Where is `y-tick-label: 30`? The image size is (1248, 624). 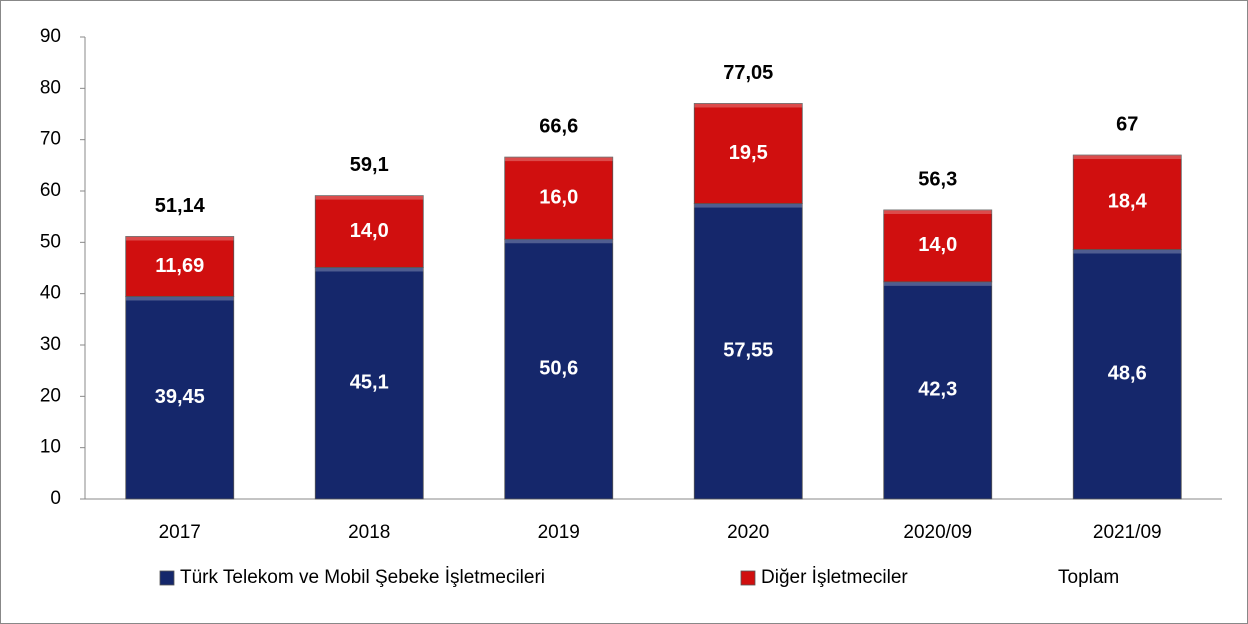 y-tick-label: 30 is located at coordinates (50, 344).